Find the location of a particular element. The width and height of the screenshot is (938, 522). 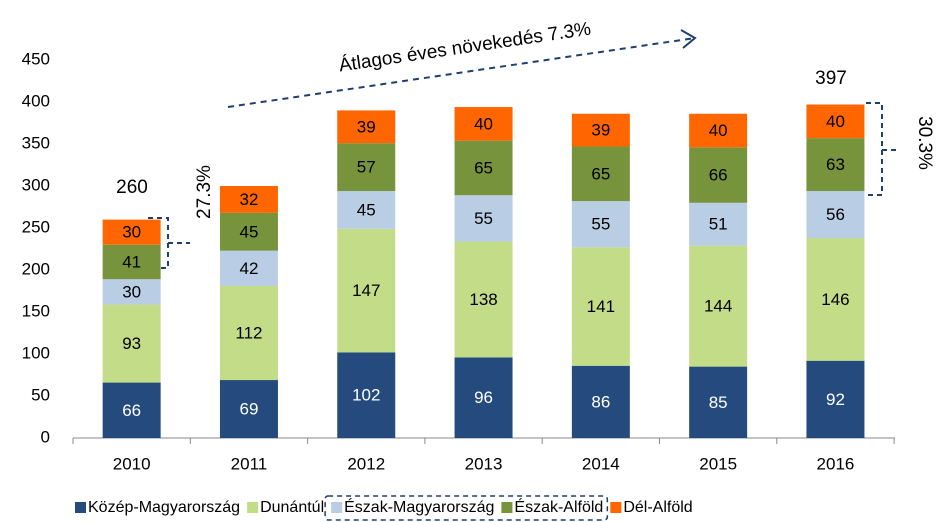

bracket-2016 is located at coordinates (882, 149).